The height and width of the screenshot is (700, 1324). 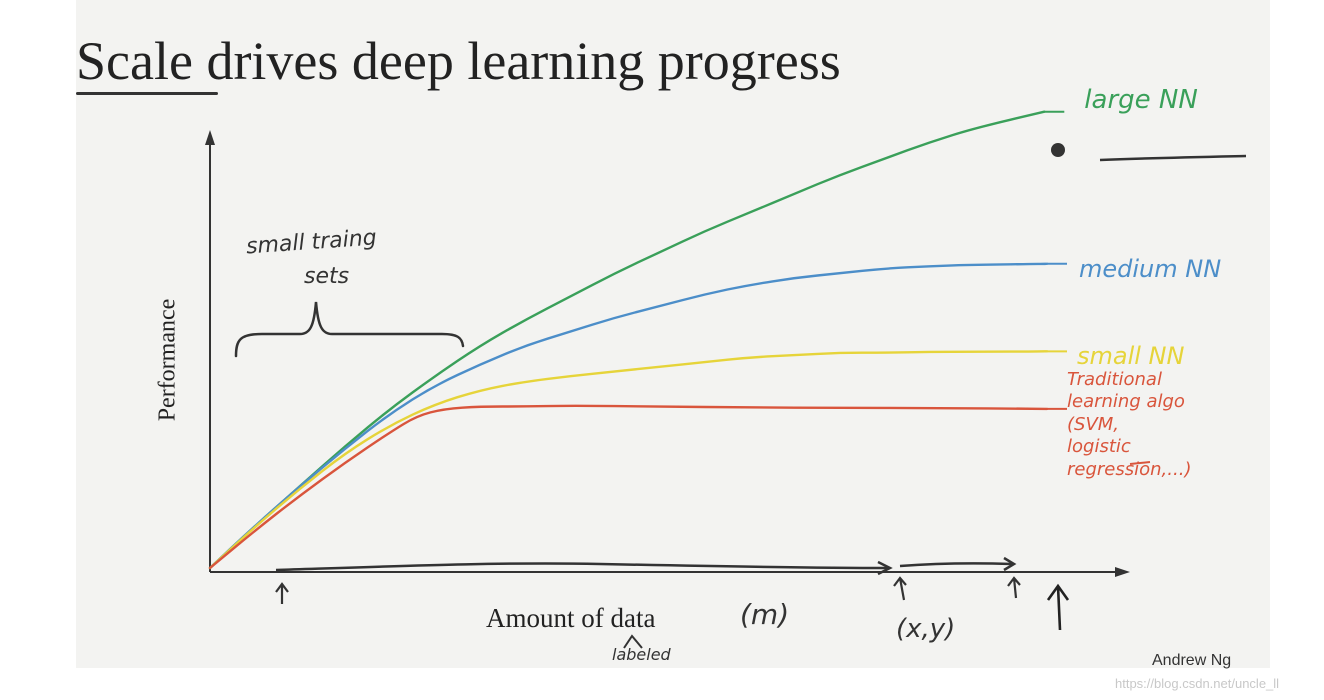 I want to click on data-range-extension-arrowhead-icon, so click(x=1010, y=564).